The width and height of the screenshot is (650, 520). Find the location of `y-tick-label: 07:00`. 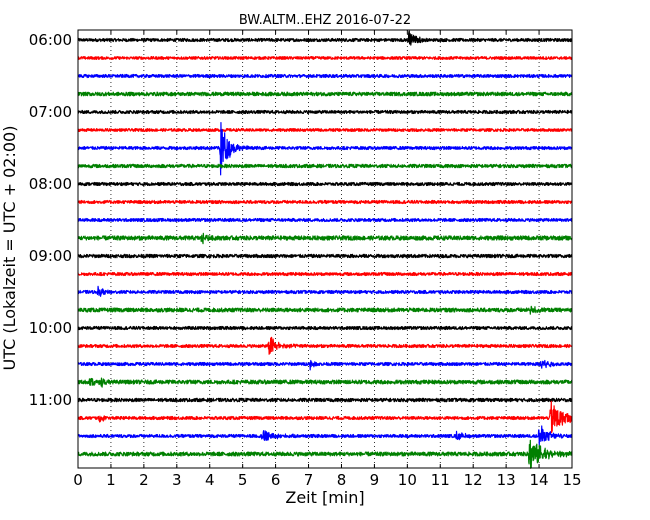

y-tick-label: 07:00 is located at coordinates (50, 112).